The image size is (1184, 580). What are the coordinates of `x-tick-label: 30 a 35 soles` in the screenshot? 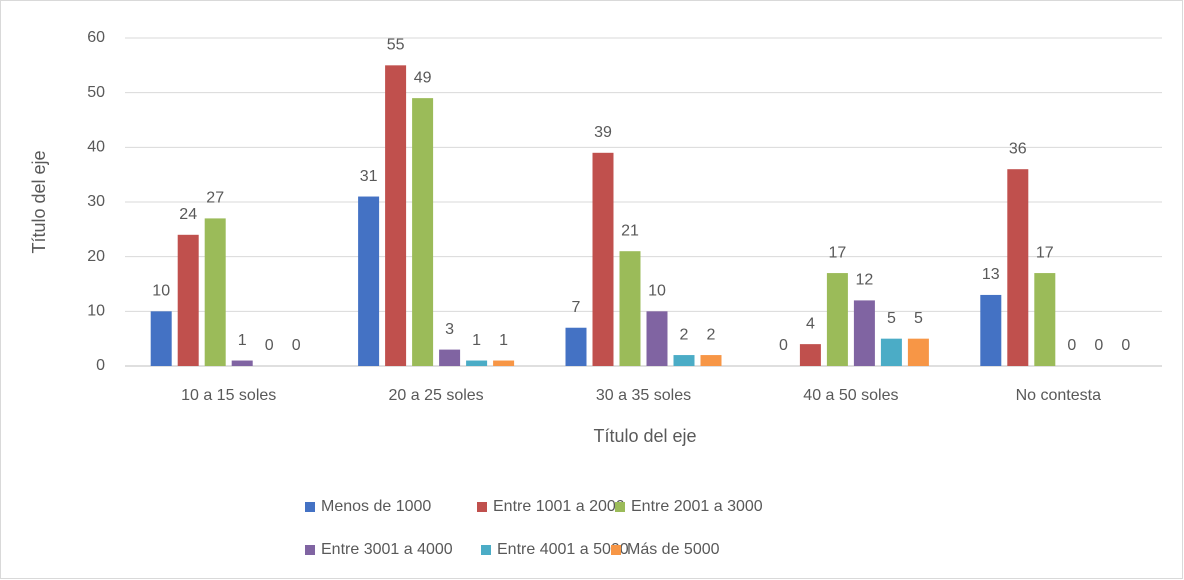 It's located at (643, 395).